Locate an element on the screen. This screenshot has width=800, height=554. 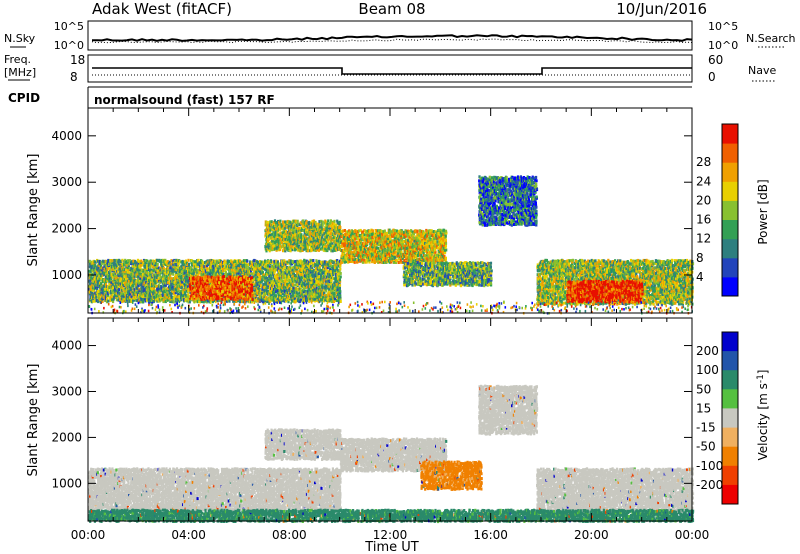
sky-right-tick-bottom: 10^0 is located at coordinates (723, 45).